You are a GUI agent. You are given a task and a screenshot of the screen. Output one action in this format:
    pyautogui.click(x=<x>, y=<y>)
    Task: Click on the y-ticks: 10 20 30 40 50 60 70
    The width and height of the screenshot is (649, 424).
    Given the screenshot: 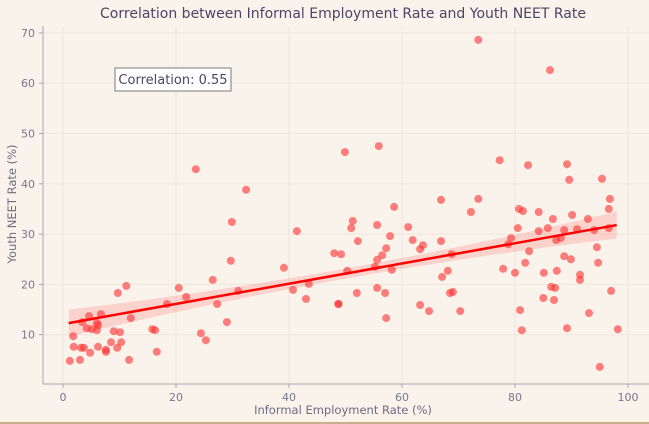 What is the action you would take?
    pyautogui.click(x=32, y=184)
    